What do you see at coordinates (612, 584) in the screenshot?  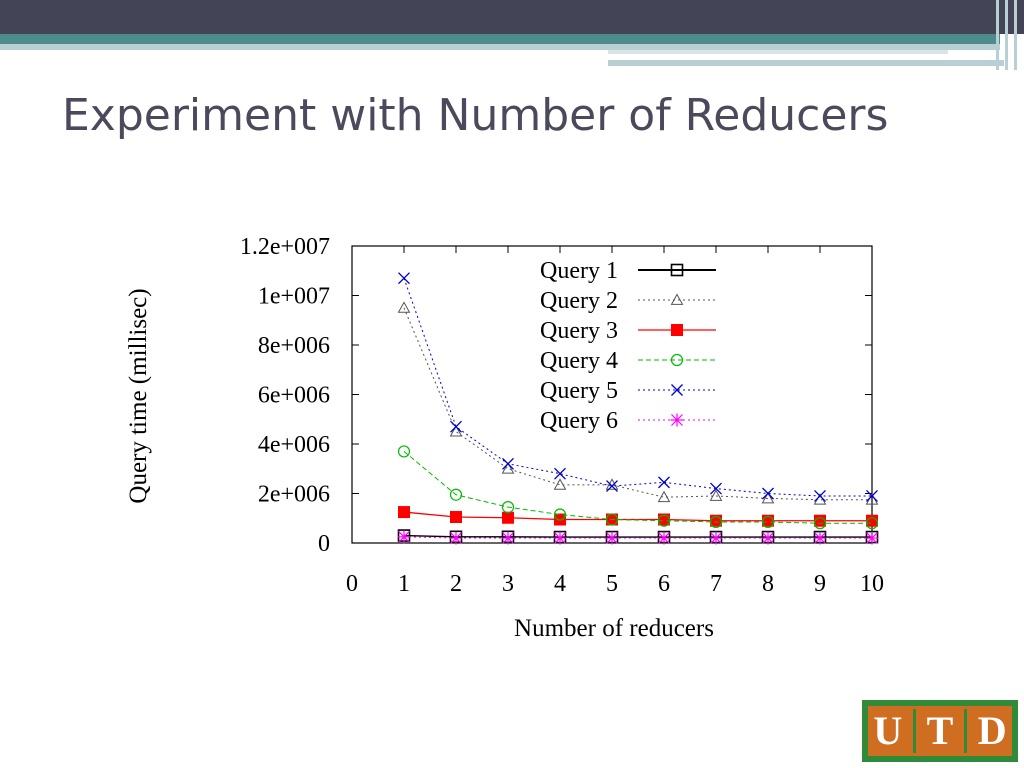 I see `x-tick-label: 5` at bounding box center [612, 584].